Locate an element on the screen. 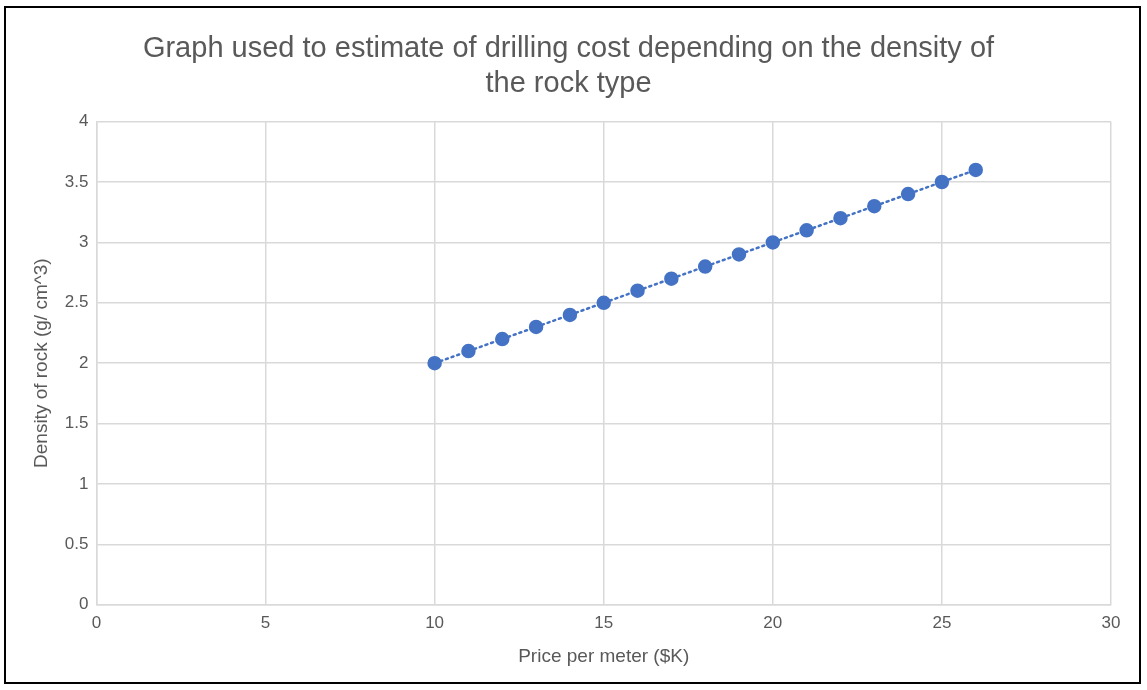 This screenshot has width=1147, height=690. x-tick-label: 10 is located at coordinates (435, 622).